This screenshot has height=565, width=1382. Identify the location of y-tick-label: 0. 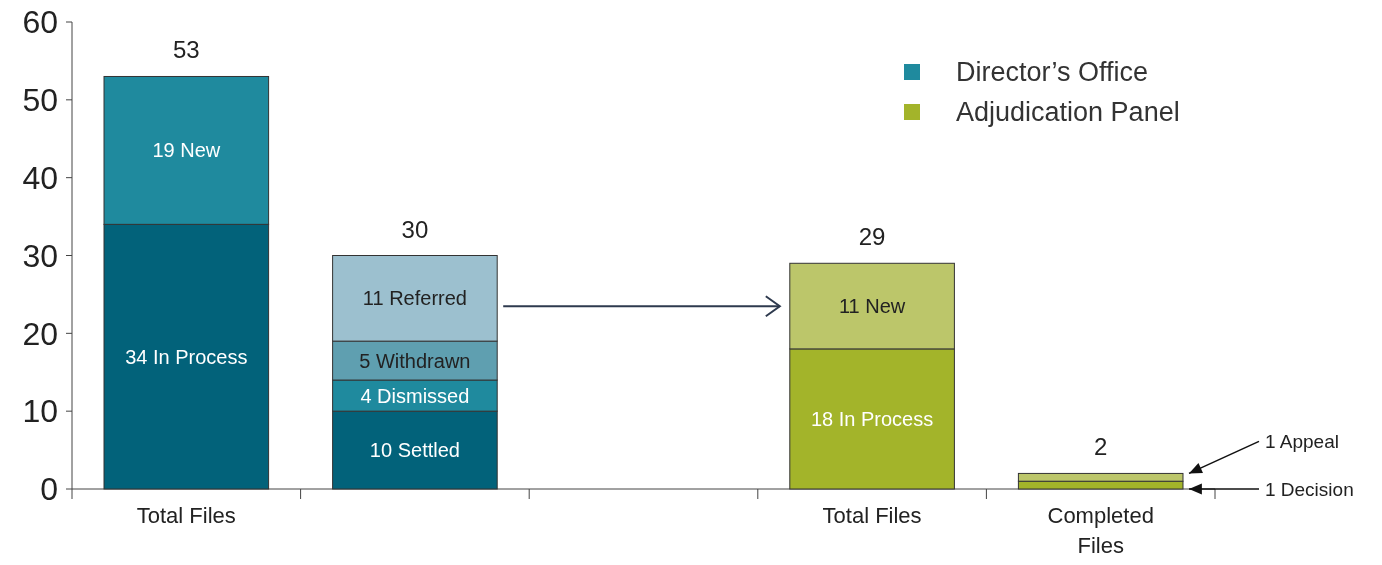
(49, 489).